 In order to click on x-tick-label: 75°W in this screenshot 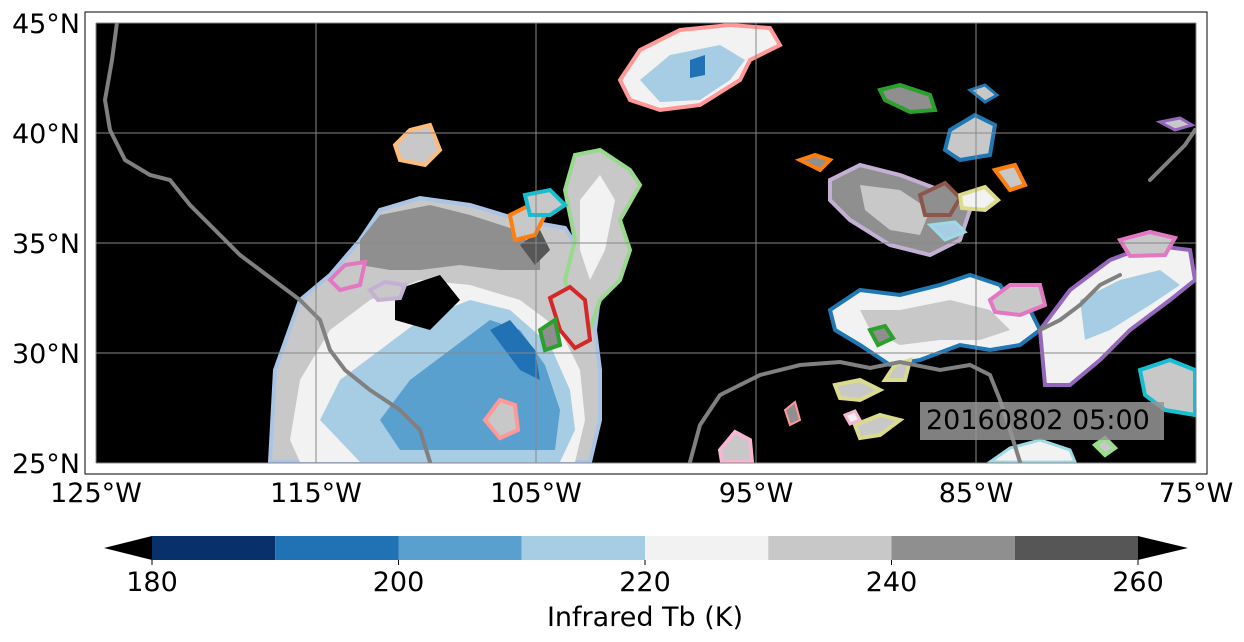, I will do `click(1196, 493)`.